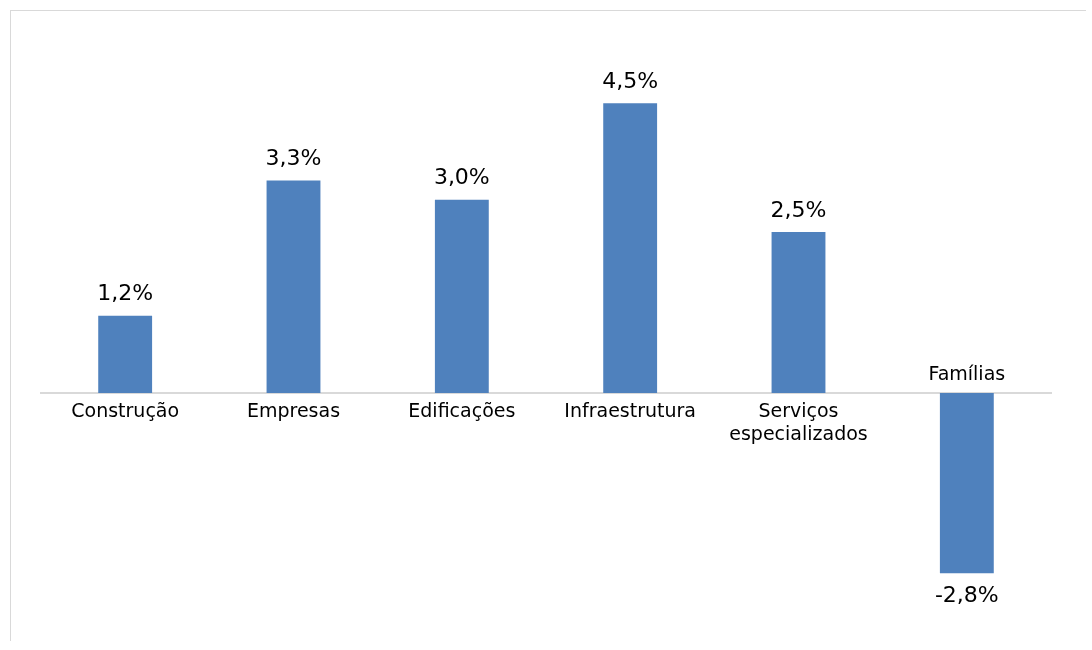  What do you see at coordinates (798, 209) in the screenshot?
I see `data-label: 2,5%` at bounding box center [798, 209].